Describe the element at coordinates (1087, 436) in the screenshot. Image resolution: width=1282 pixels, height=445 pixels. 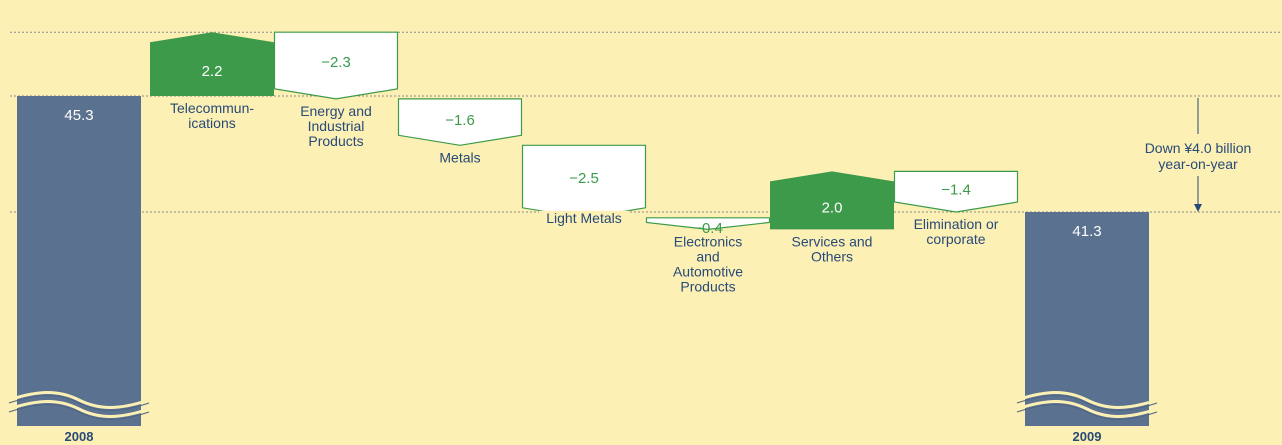
I see `end-2009-year-label: 2009` at that location.